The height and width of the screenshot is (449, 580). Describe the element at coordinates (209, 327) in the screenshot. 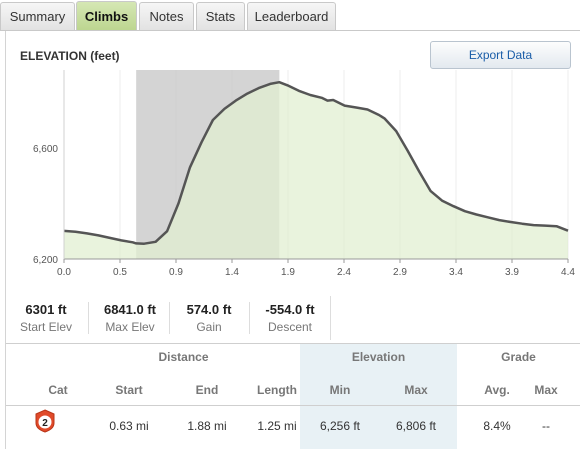

I see `stat-gain-label: Gain` at that location.